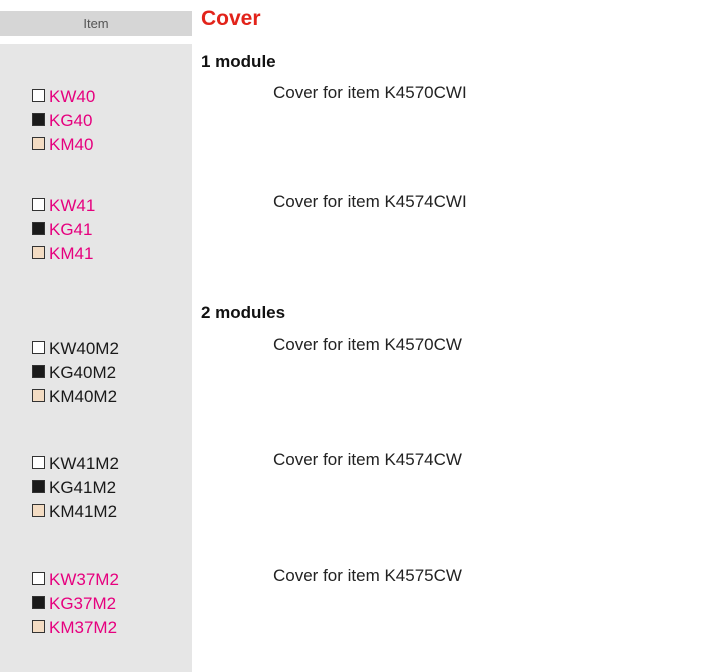 This screenshot has width=710, height=672. What do you see at coordinates (367, 344) in the screenshot?
I see `description: Cover for item K4570CW` at bounding box center [367, 344].